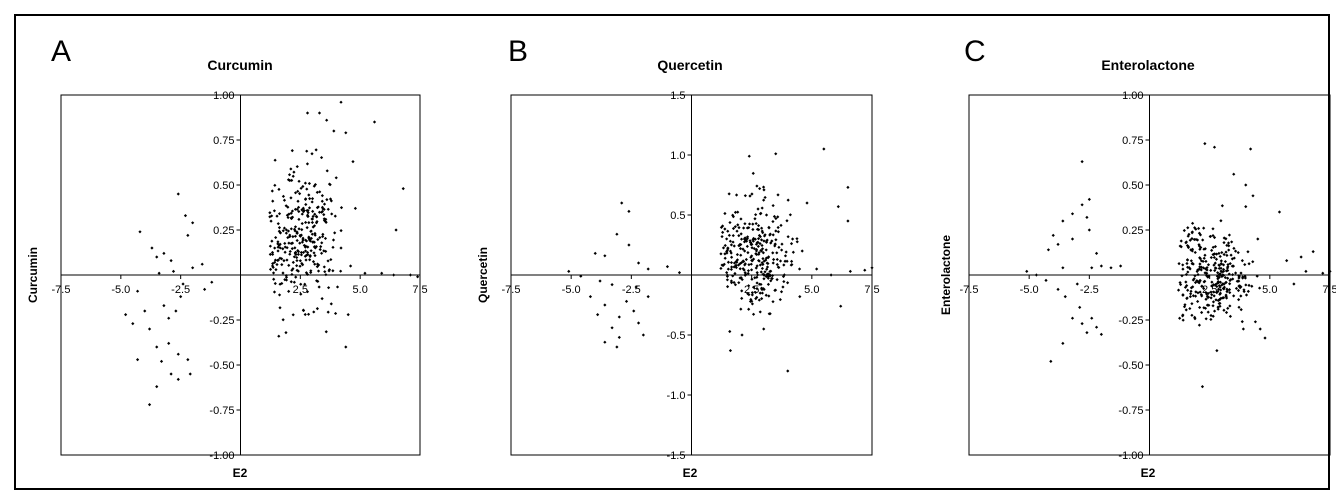 The width and height of the screenshot is (1336, 497). Describe the element at coordinates (483, 275) in the screenshot. I see `y-axis-label: Quercetin` at that location.